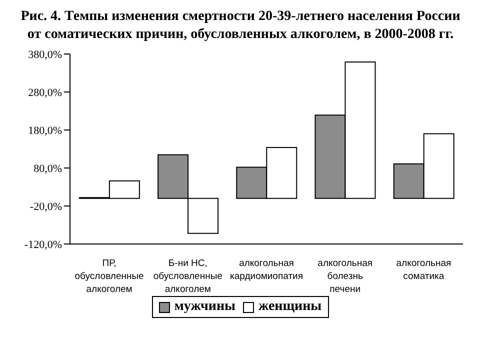  I want to click on y-tick-label: 380,0%, so click(45, 54).